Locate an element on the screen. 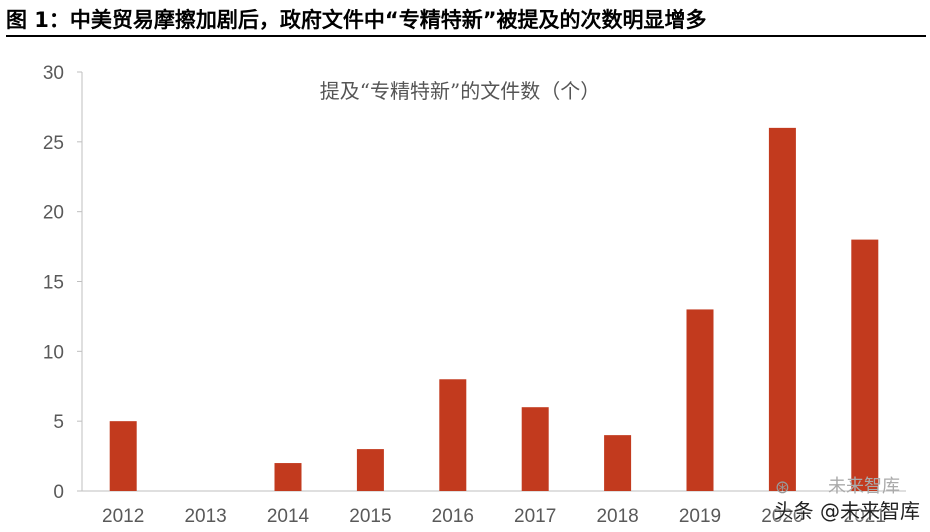 This screenshot has width=930, height=532. bar-2015 is located at coordinates (370, 470).